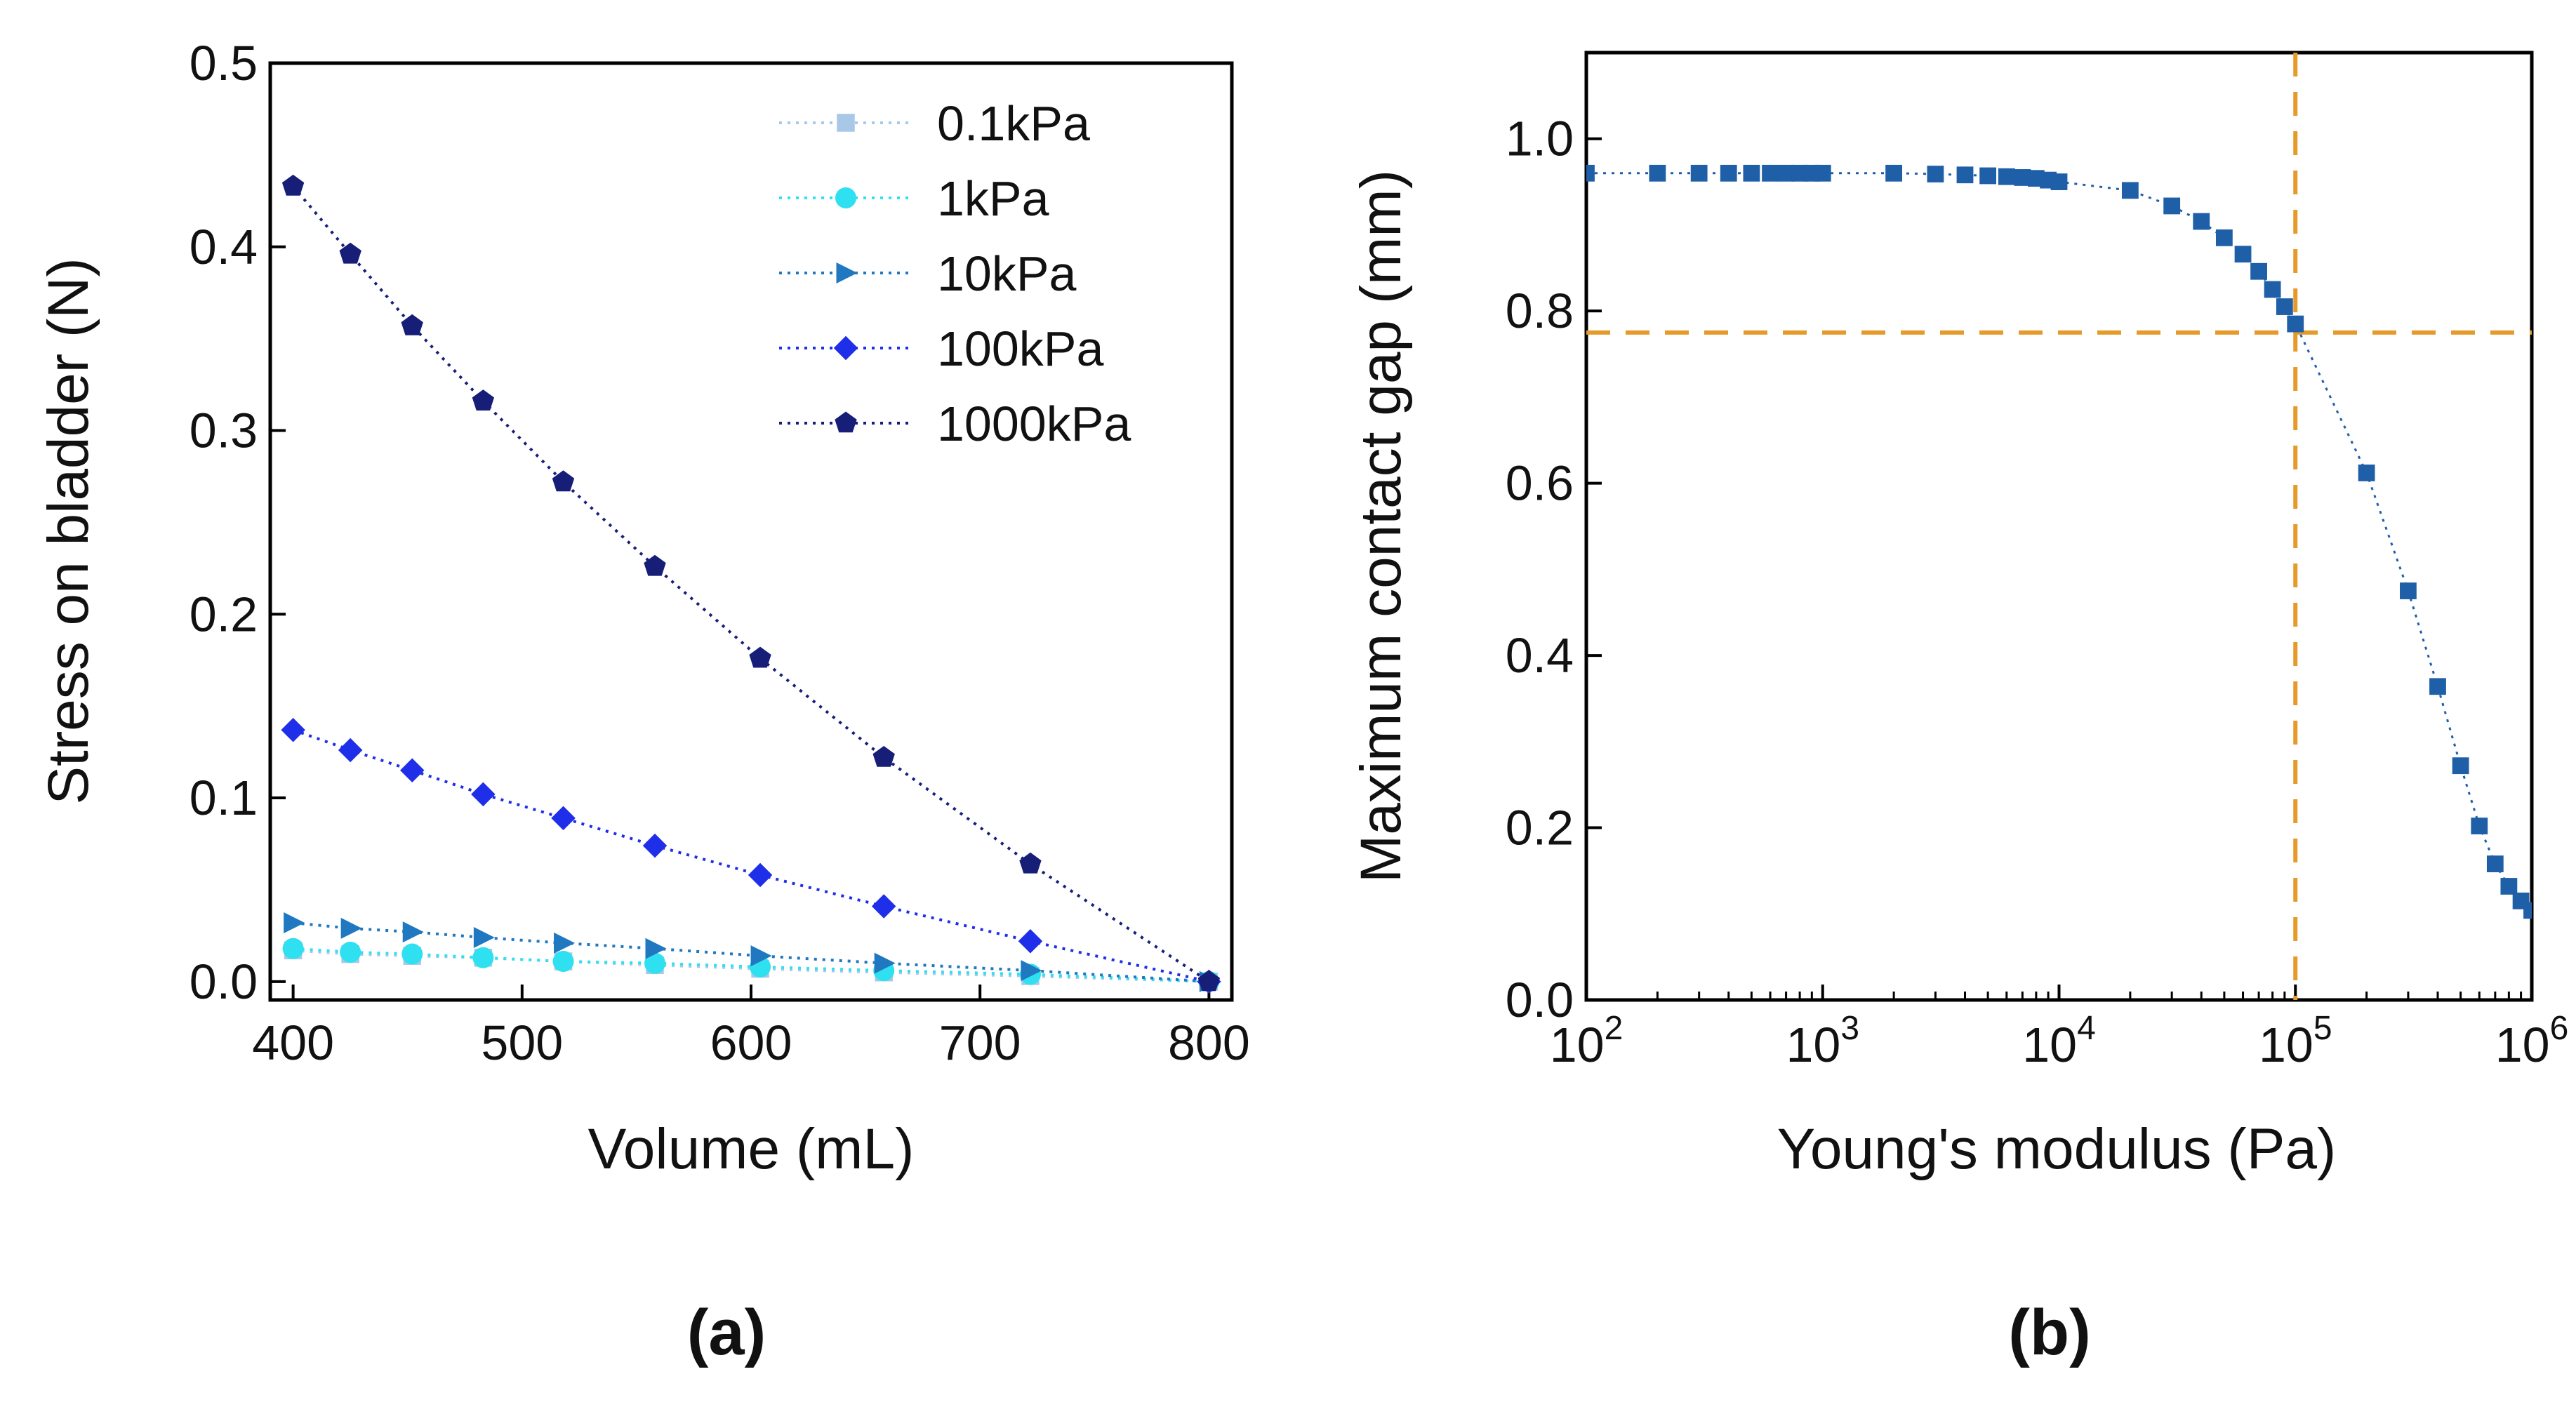 Image resolution: width=2576 pixels, height=1421 pixels. What do you see at coordinates (2059, 1041) in the screenshot?
I see `panel-b-x-tick-label: 10⁴` at bounding box center [2059, 1041].